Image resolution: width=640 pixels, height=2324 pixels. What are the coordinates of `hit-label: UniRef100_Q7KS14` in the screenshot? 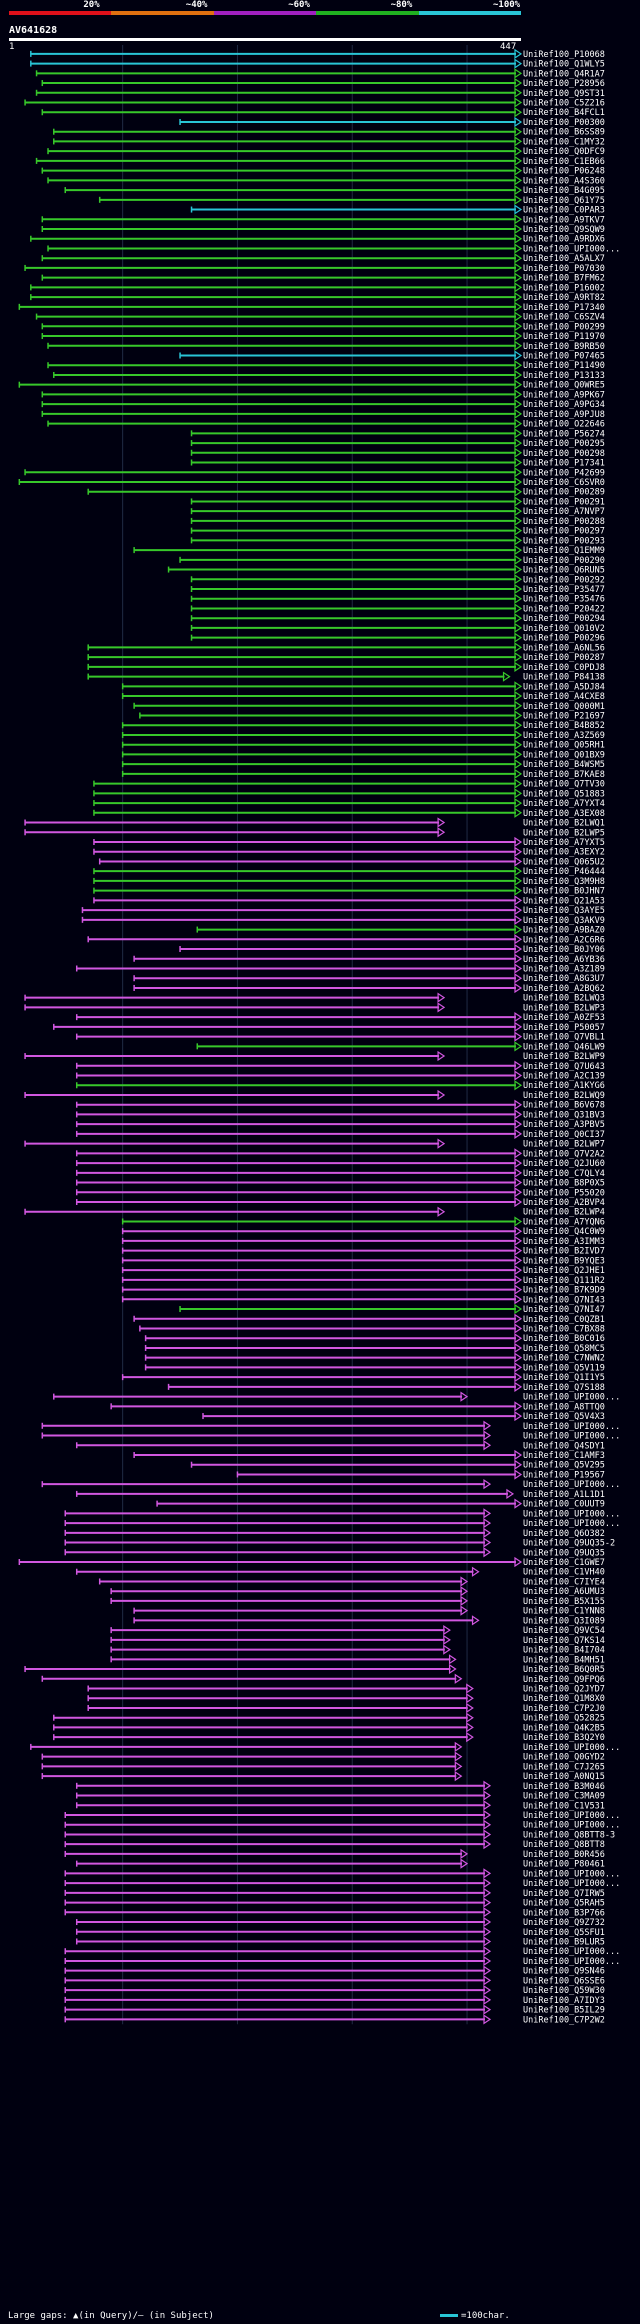 It's located at (564, 1641).